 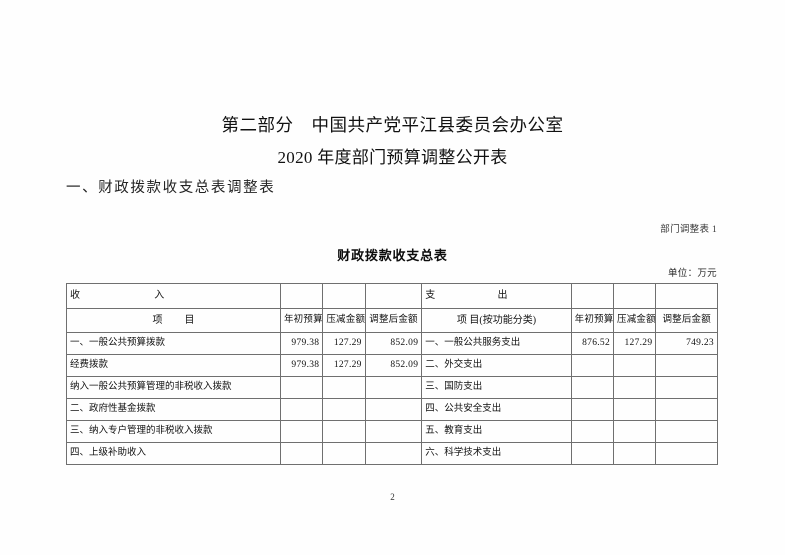 I want to click on expenditure-item-label: 一、一般公共服务支出, so click(x=496, y=343).